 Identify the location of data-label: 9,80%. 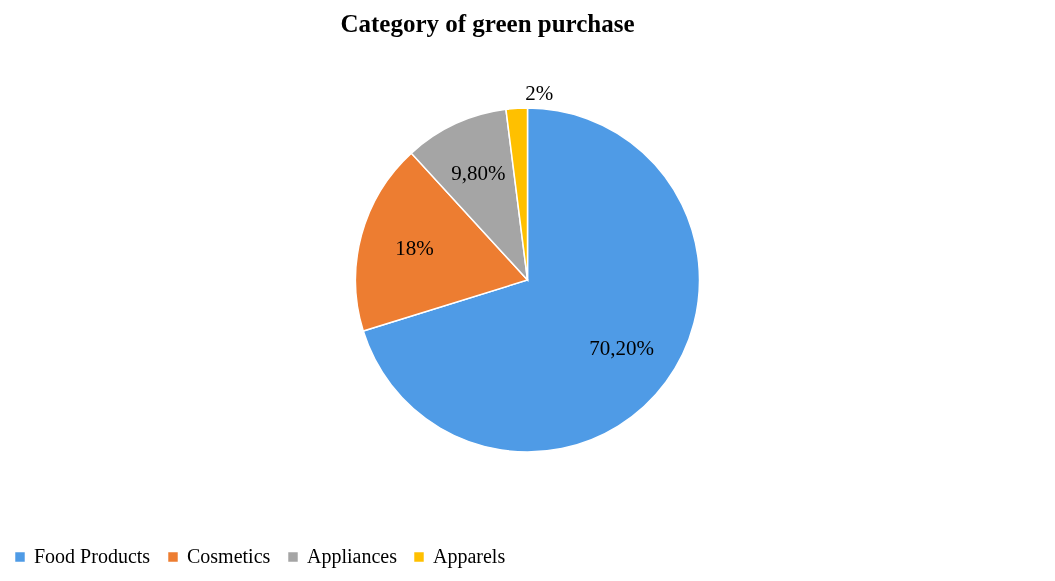
(478, 172).